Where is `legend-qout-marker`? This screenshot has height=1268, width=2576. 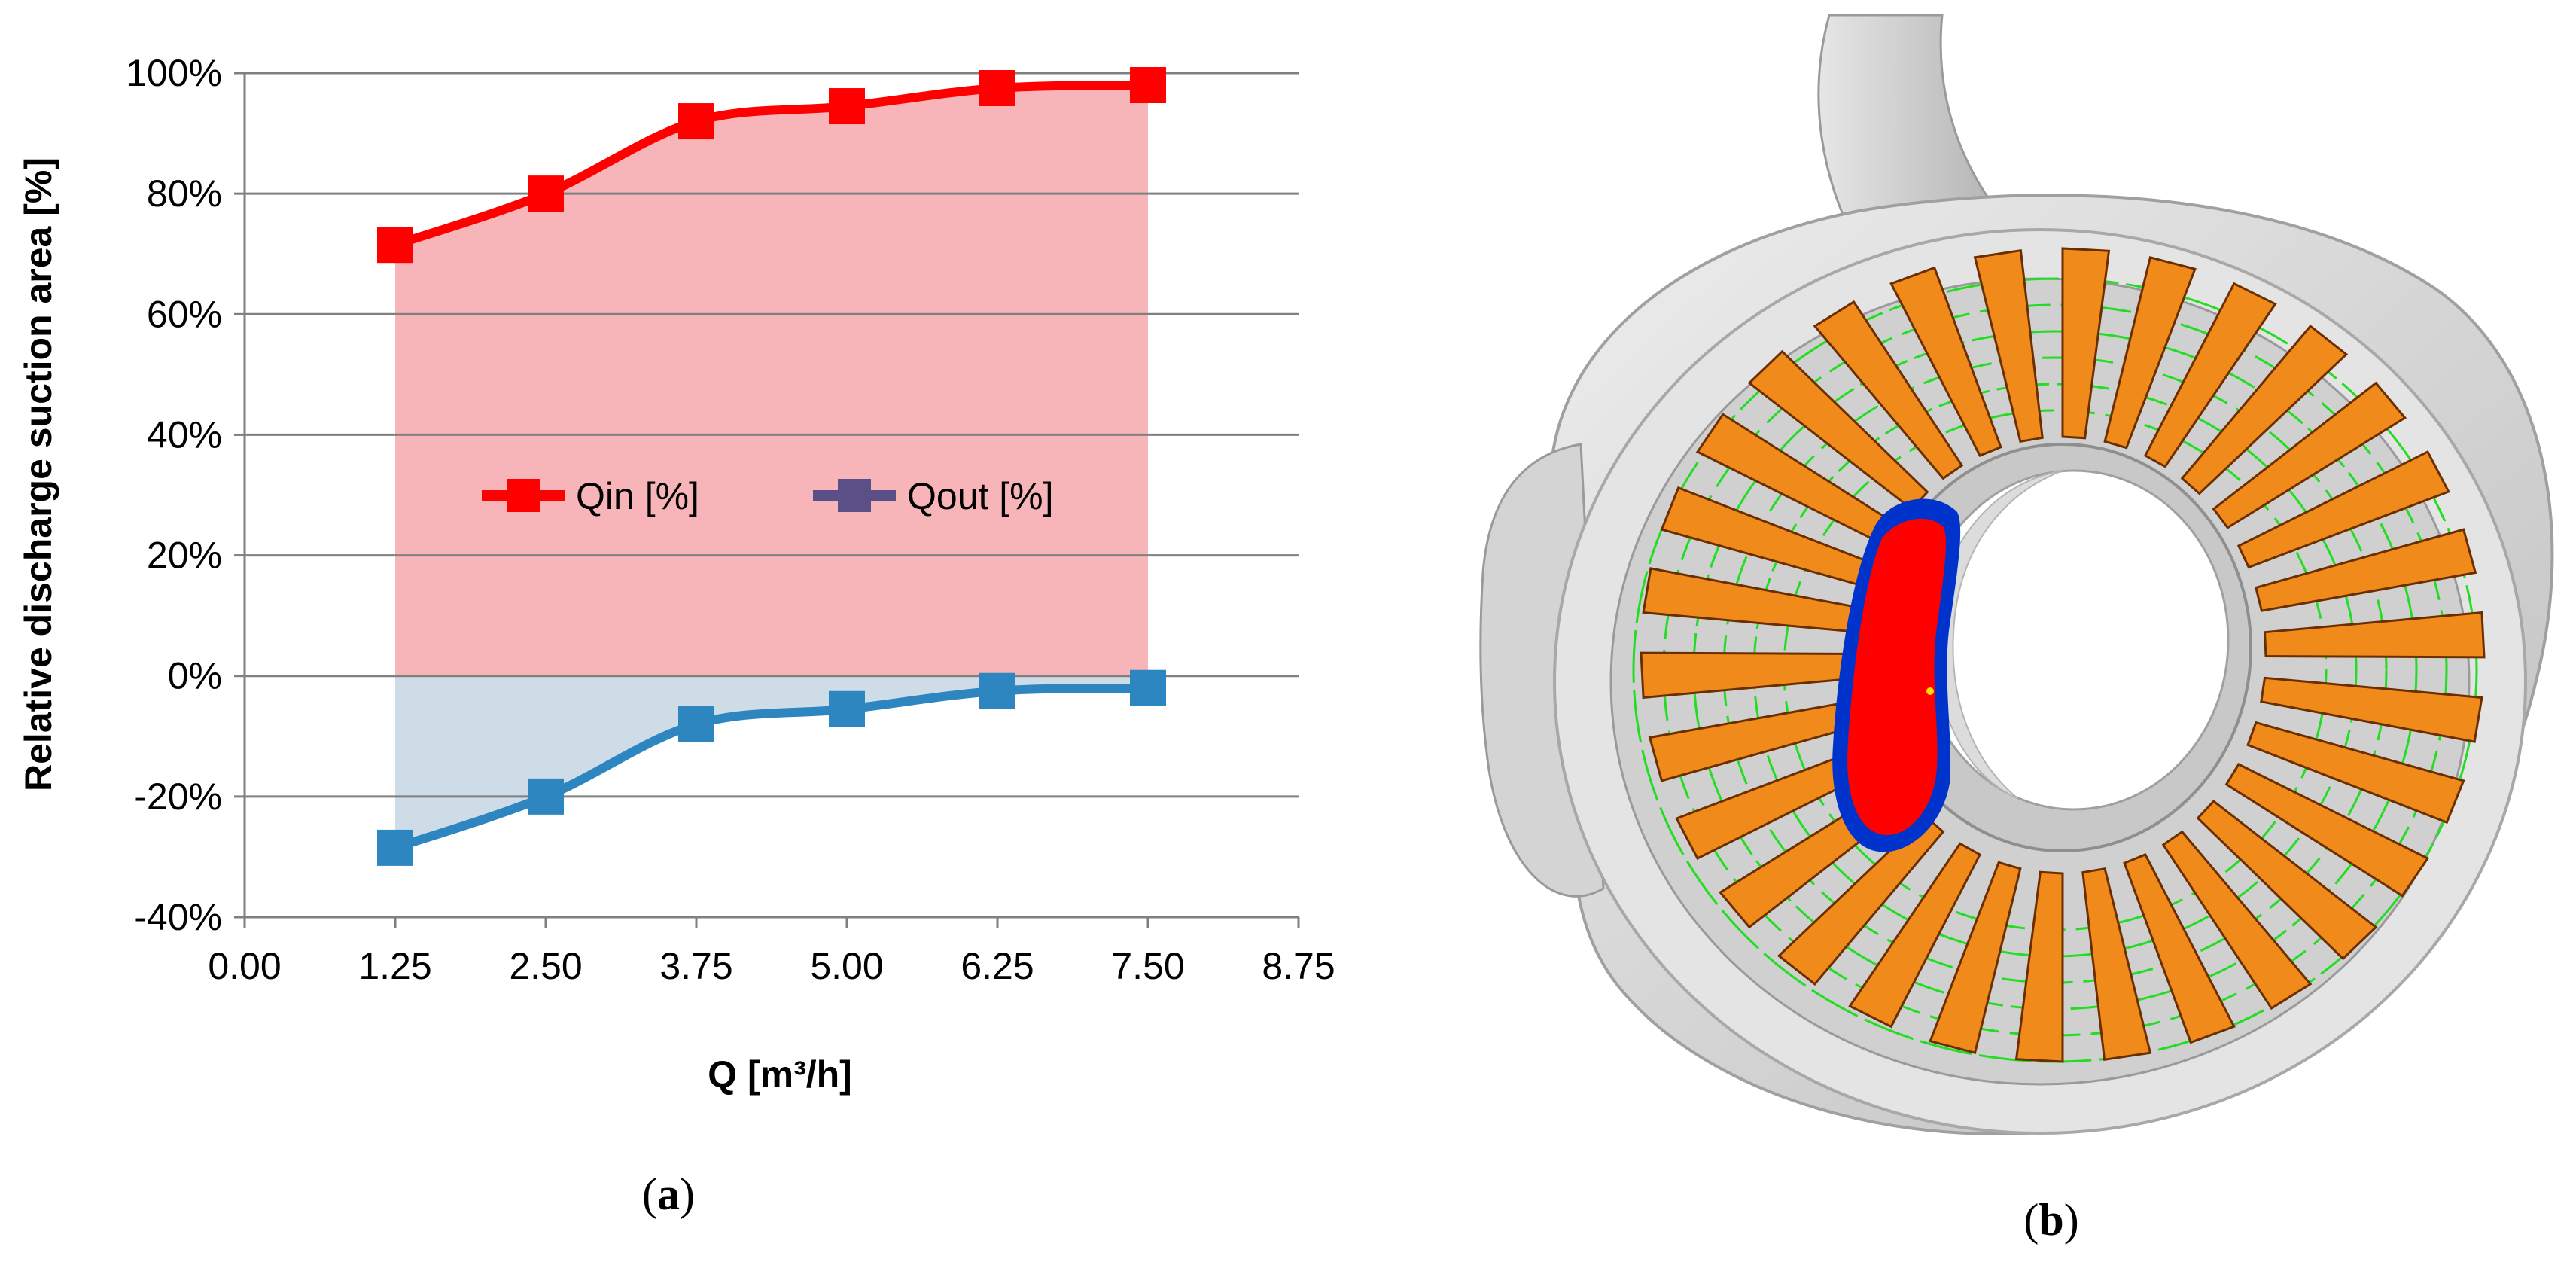 legend-qout-marker is located at coordinates (855, 495).